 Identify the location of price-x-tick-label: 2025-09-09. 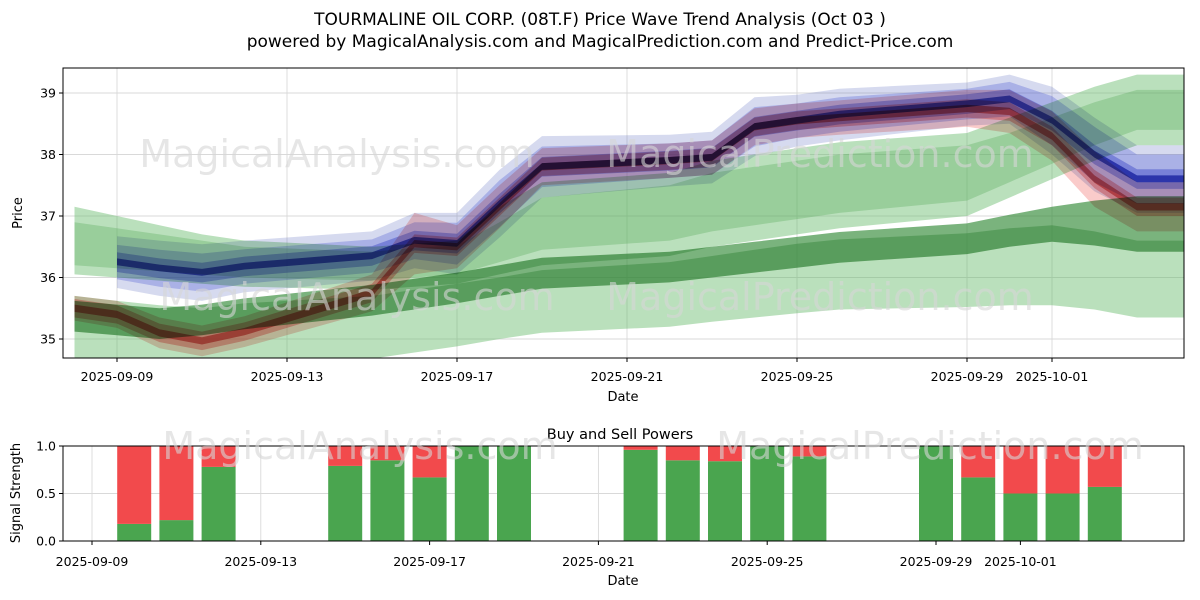
(117, 376).